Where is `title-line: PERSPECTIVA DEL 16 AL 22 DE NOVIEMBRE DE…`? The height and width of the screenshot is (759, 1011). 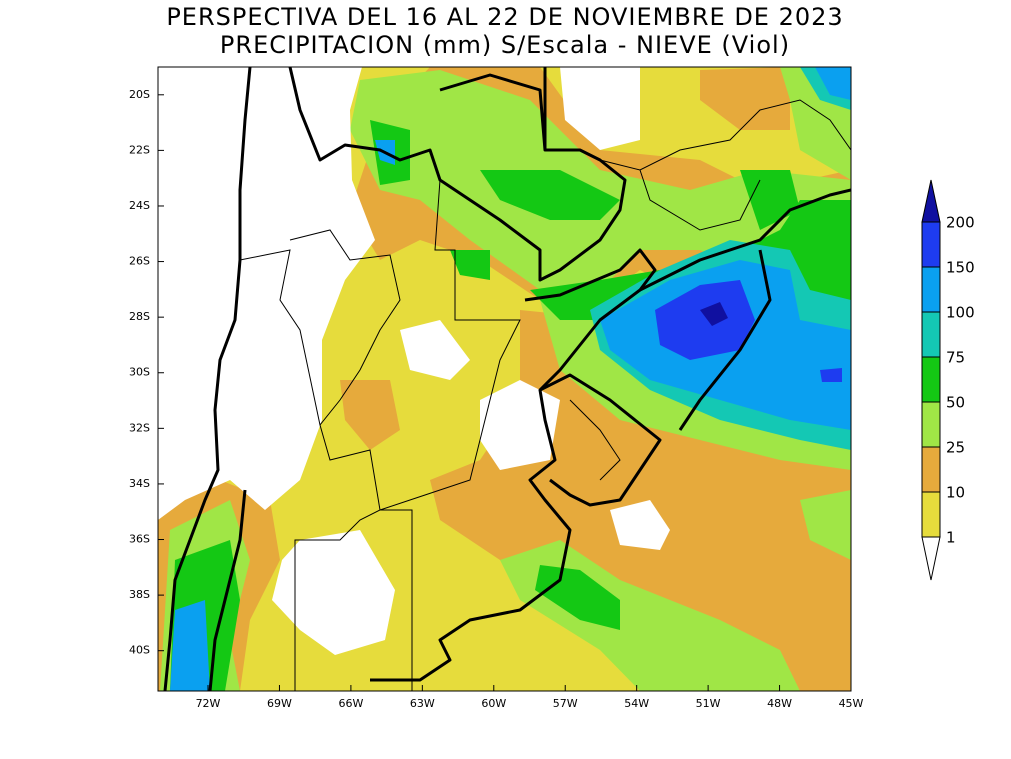 title-line: PERSPECTIVA DEL 16 AL 22 DE NOVIEMBRE DE… is located at coordinates (504, 17).